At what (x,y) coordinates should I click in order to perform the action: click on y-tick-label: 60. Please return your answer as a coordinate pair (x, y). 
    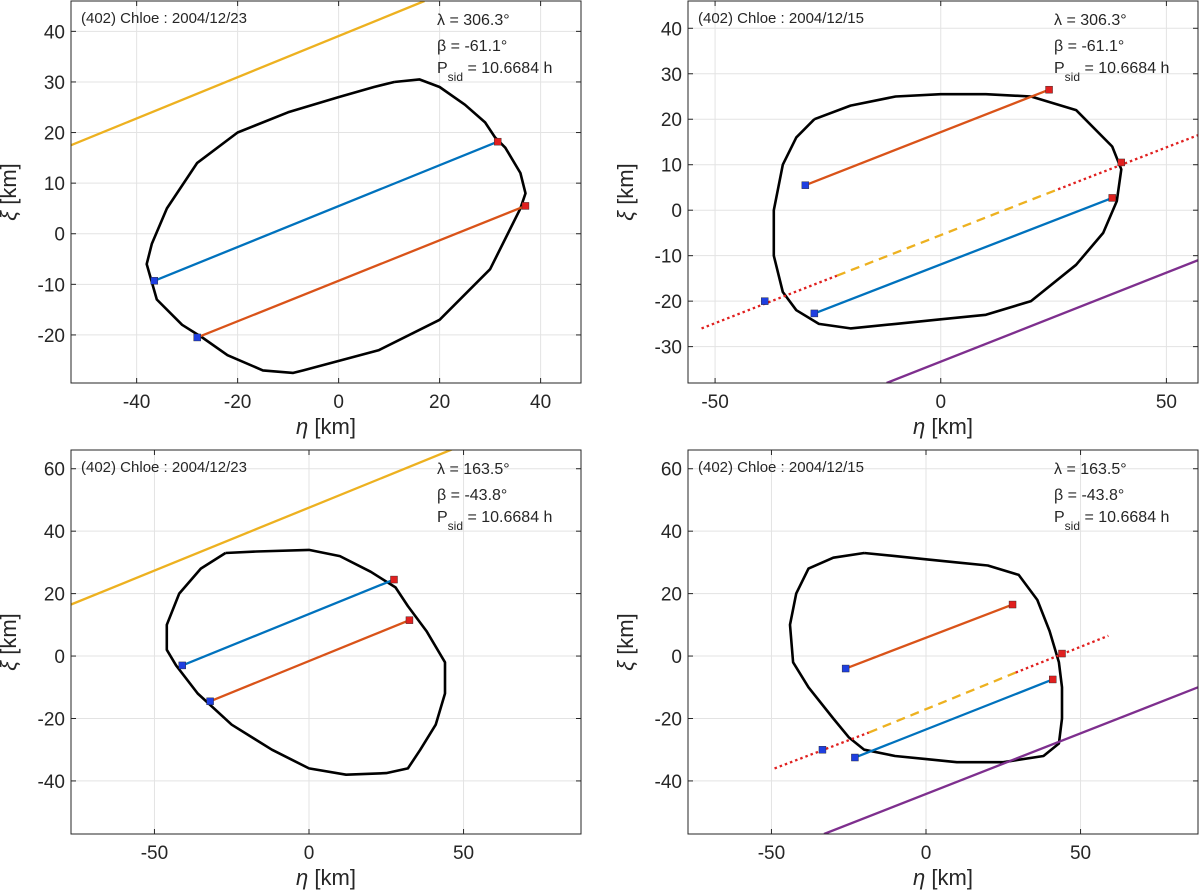
    Looking at the image, I should click on (671, 470).